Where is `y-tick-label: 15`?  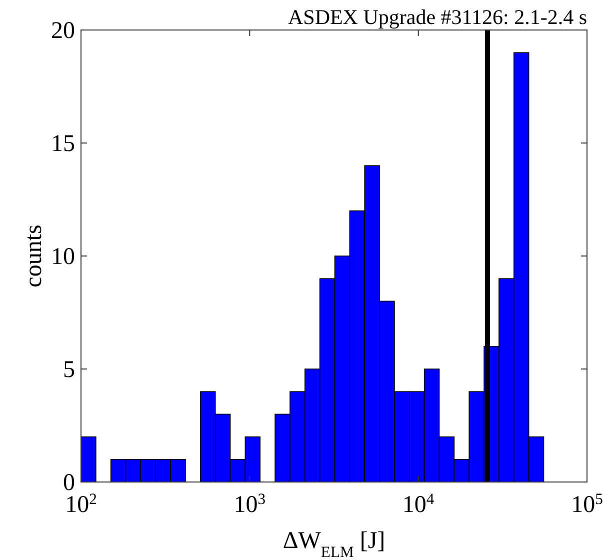 y-tick-label: 15 is located at coordinates (63, 144).